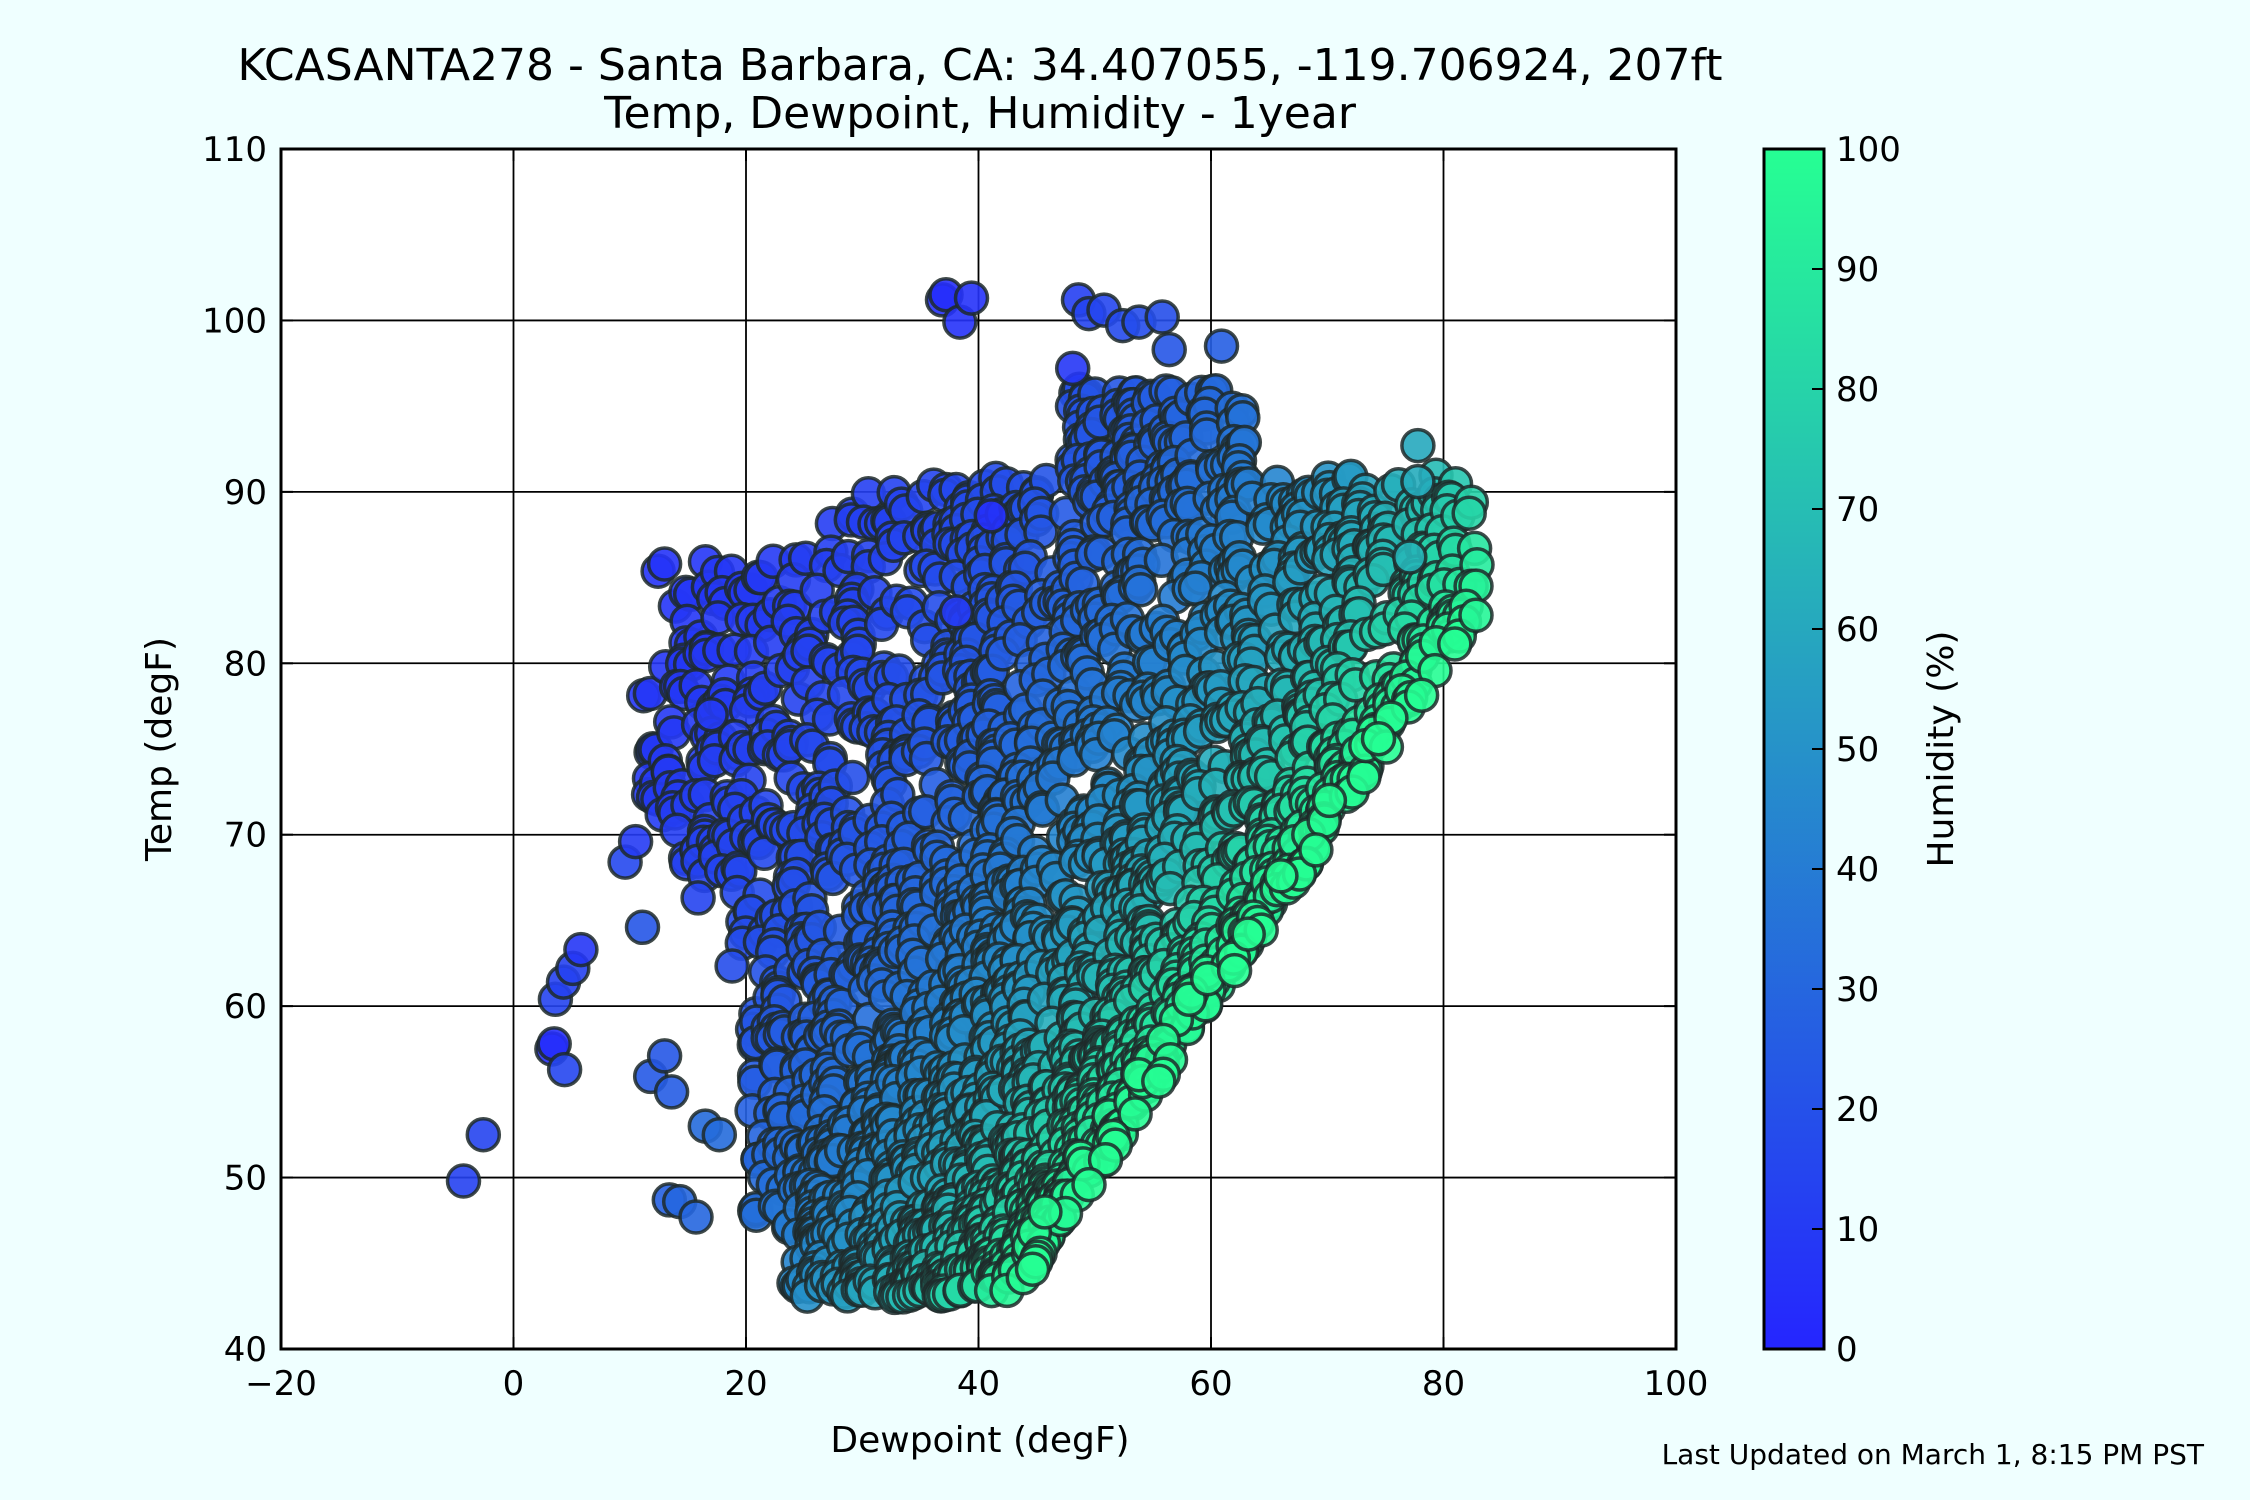 This screenshot has height=1504, width=2250. I want to click on colorbar-tick-label: 40, so click(1857, 870).